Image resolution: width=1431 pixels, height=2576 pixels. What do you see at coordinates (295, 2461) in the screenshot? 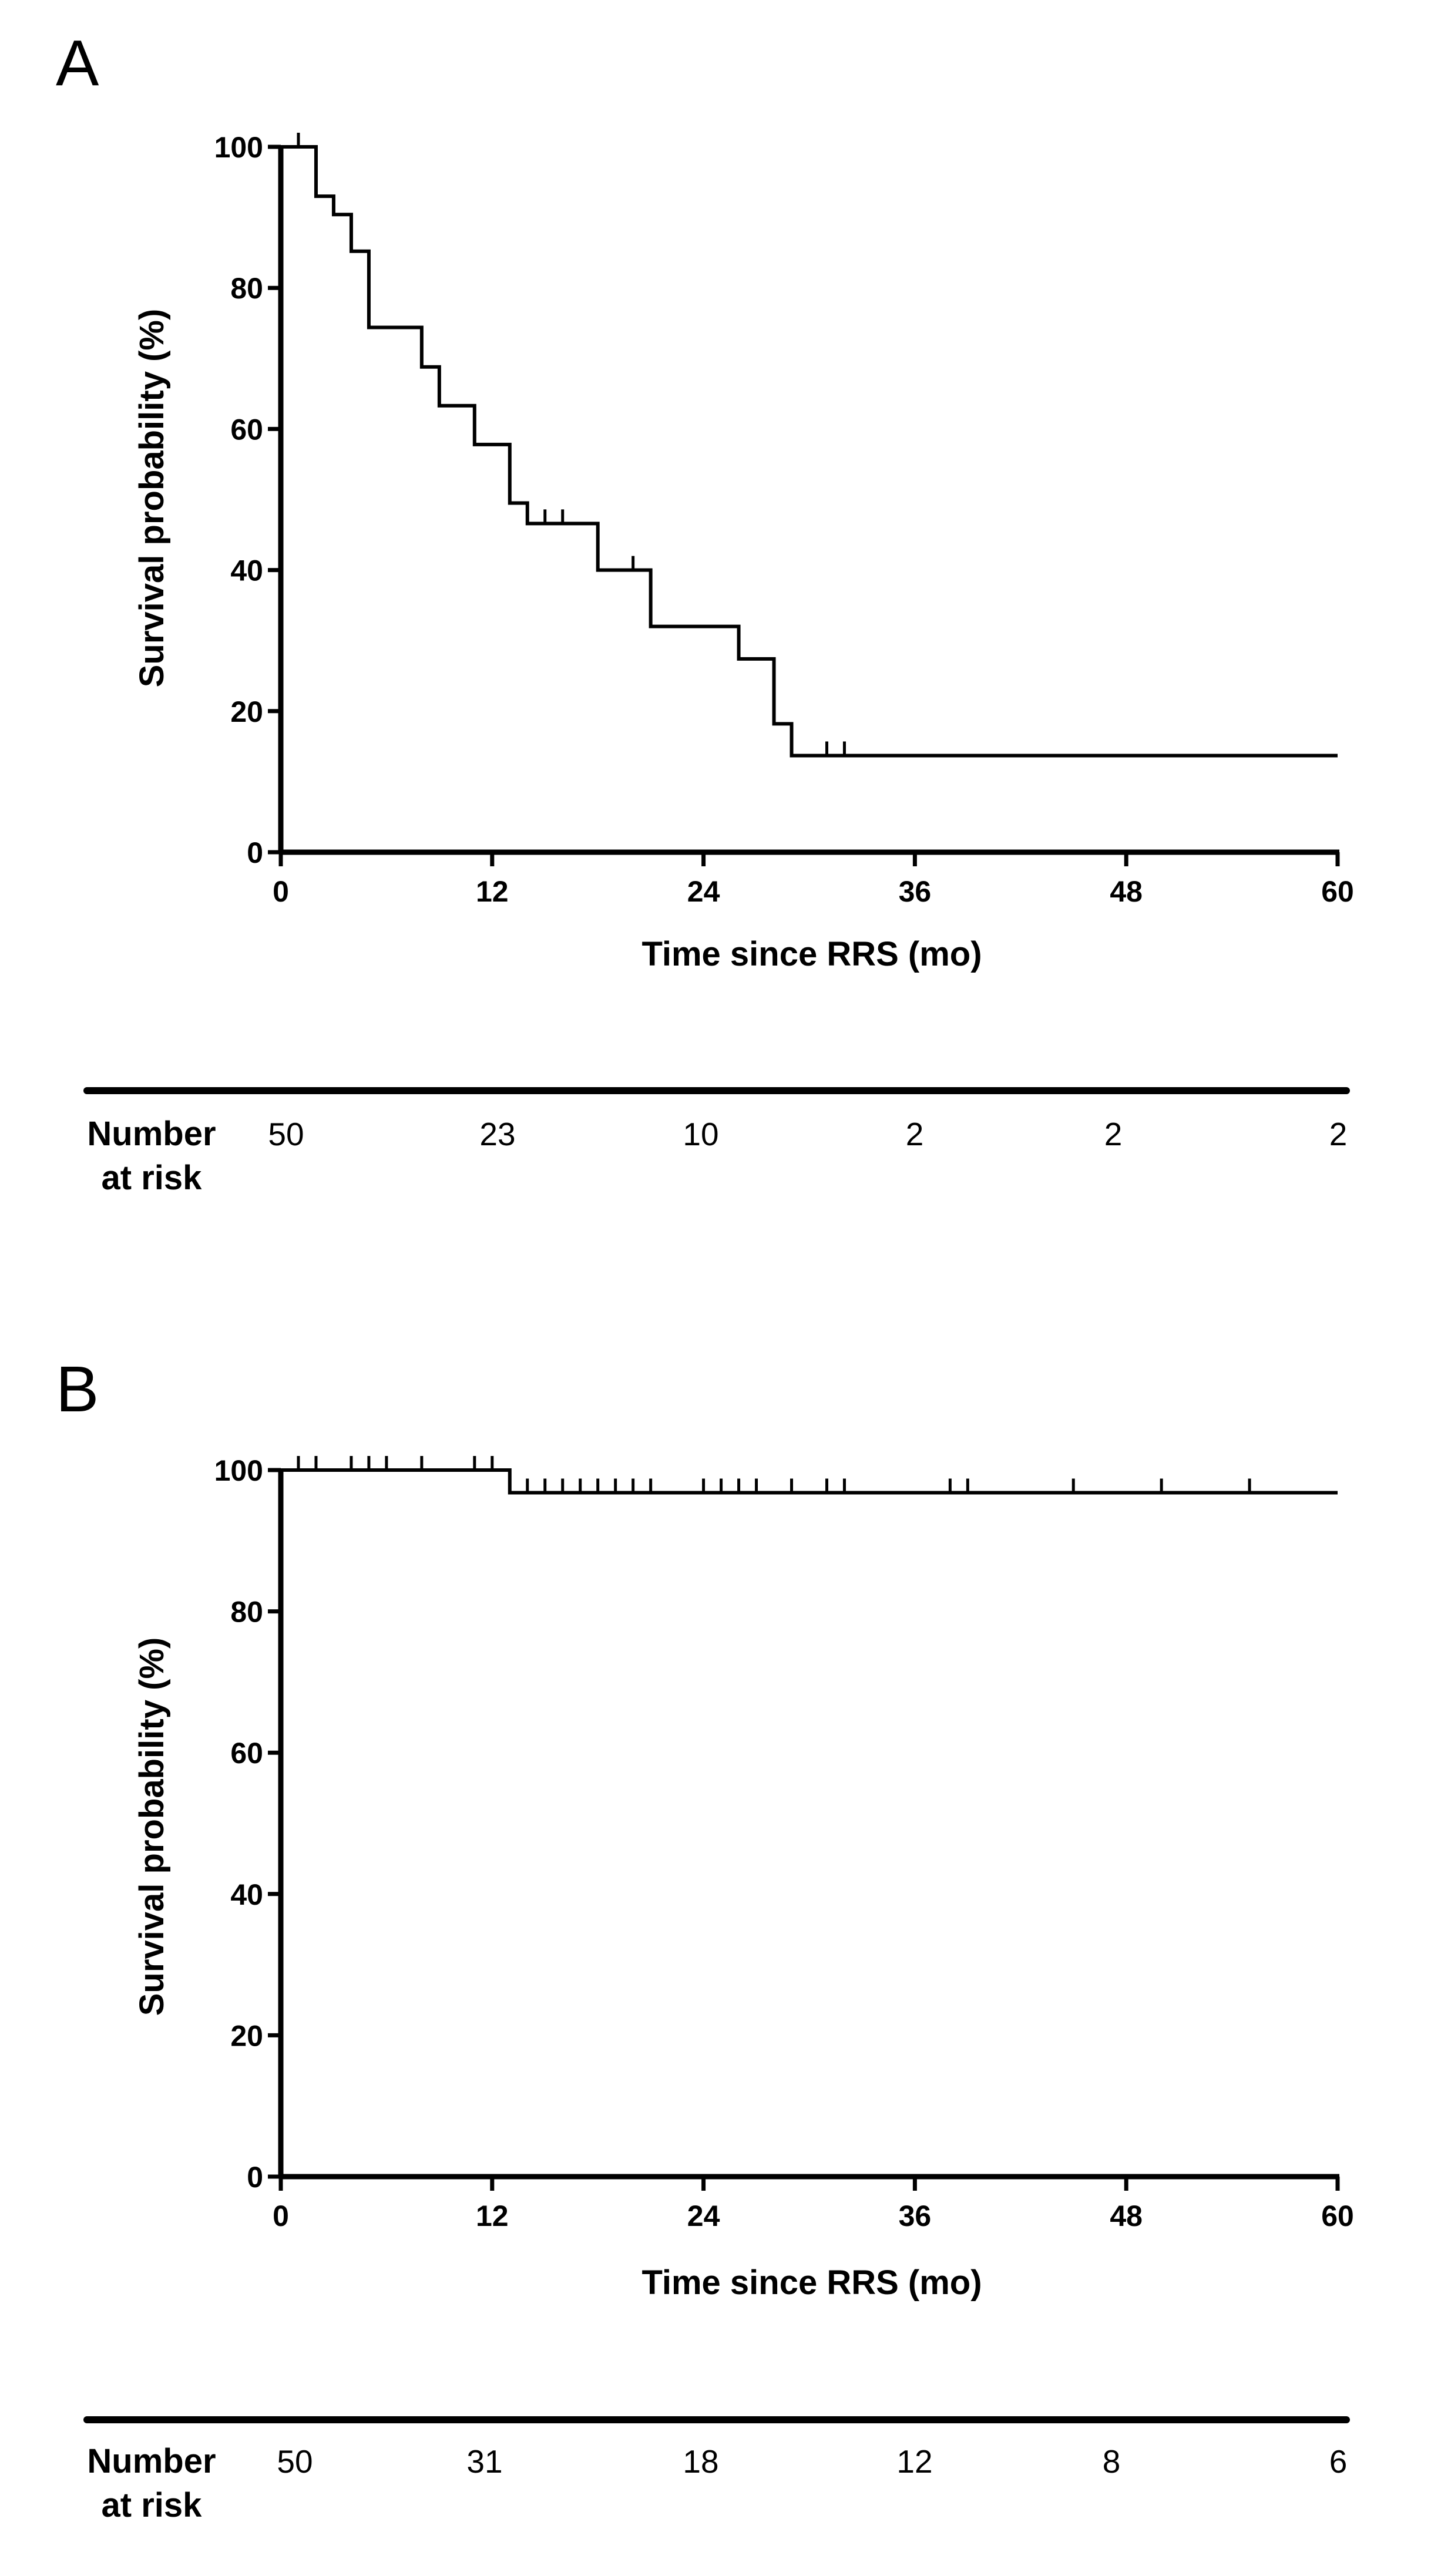
I see `panel-b-risk-value: 50` at bounding box center [295, 2461].